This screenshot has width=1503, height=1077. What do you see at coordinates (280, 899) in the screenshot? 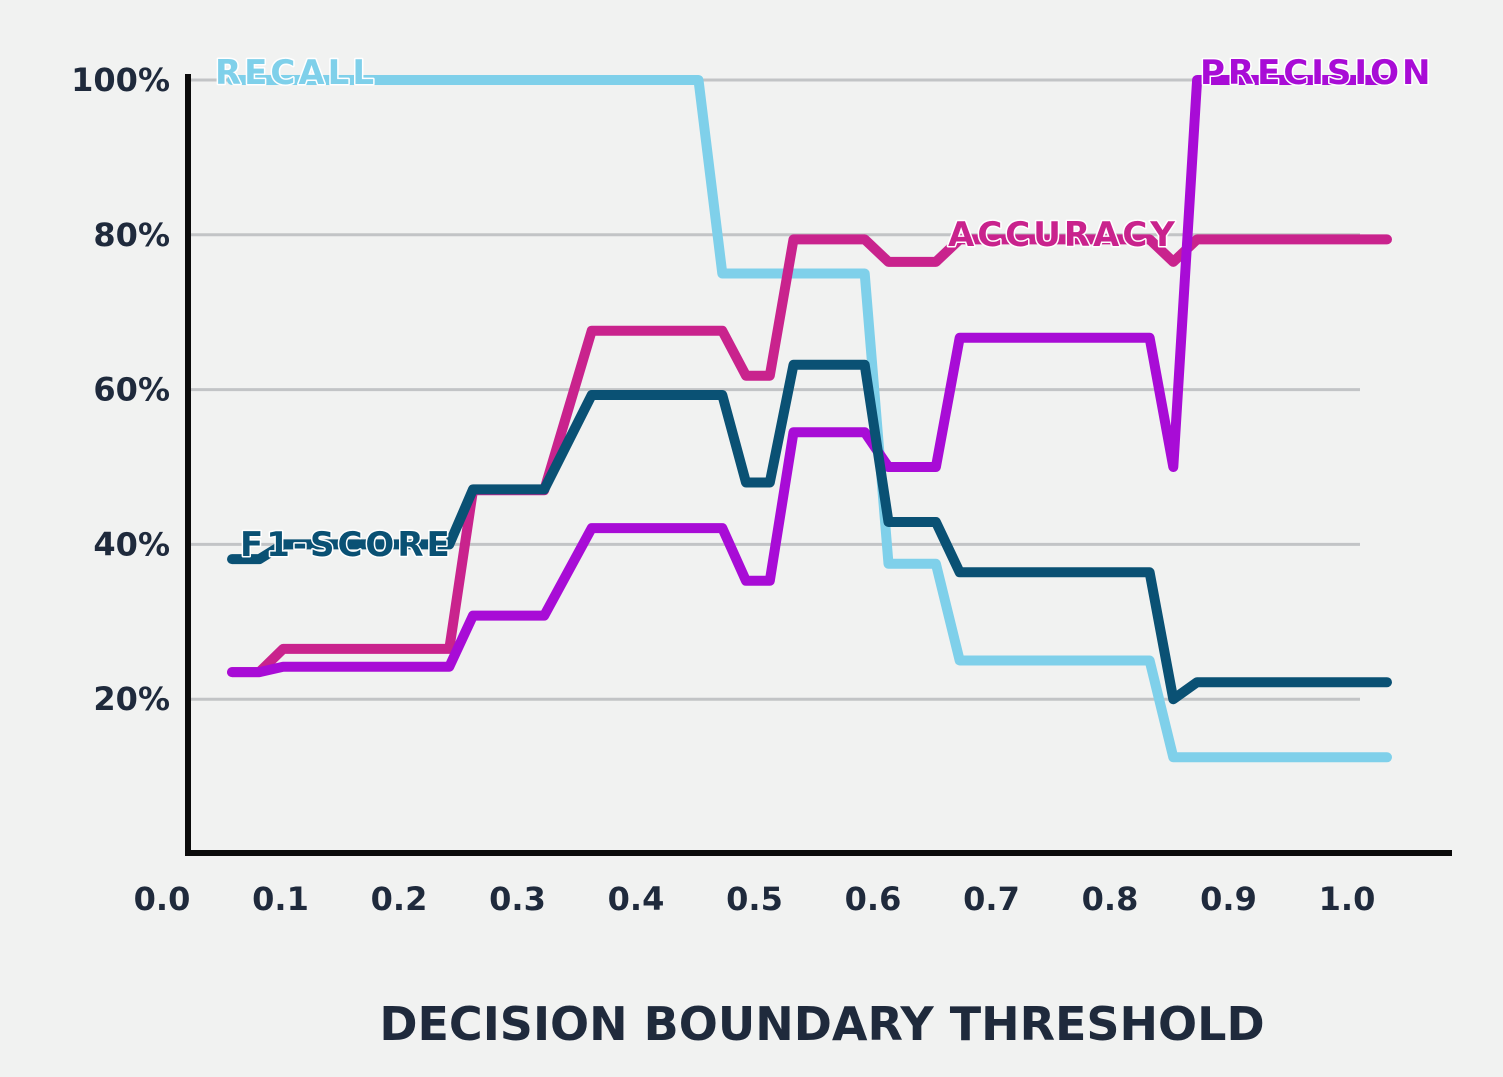
I see `x-tick-label: 0.1` at bounding box center [280, 899].